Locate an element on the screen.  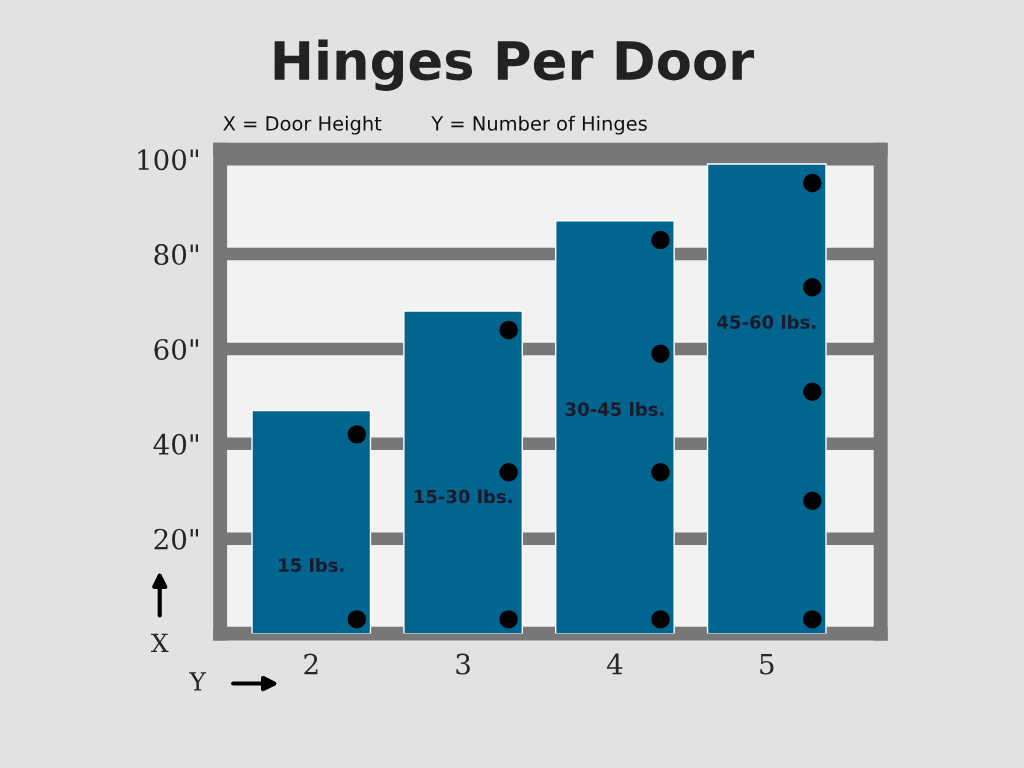
annotation: 45-60 lbs. is located at coordinates (766, 321).